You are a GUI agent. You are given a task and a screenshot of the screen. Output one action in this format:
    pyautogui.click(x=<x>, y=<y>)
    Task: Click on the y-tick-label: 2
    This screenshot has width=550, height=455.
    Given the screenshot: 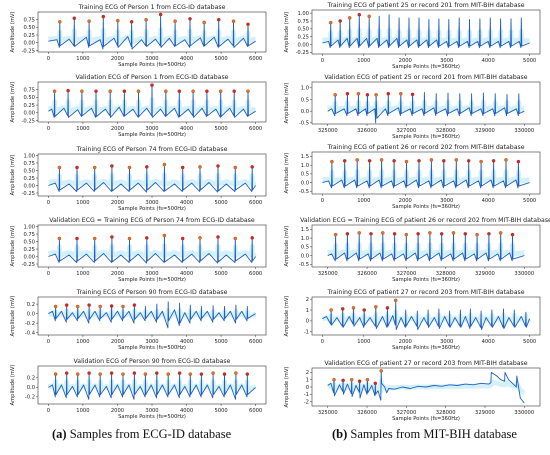 What is the action you would take?
    pyautogui.click(x=307, y=373)
    